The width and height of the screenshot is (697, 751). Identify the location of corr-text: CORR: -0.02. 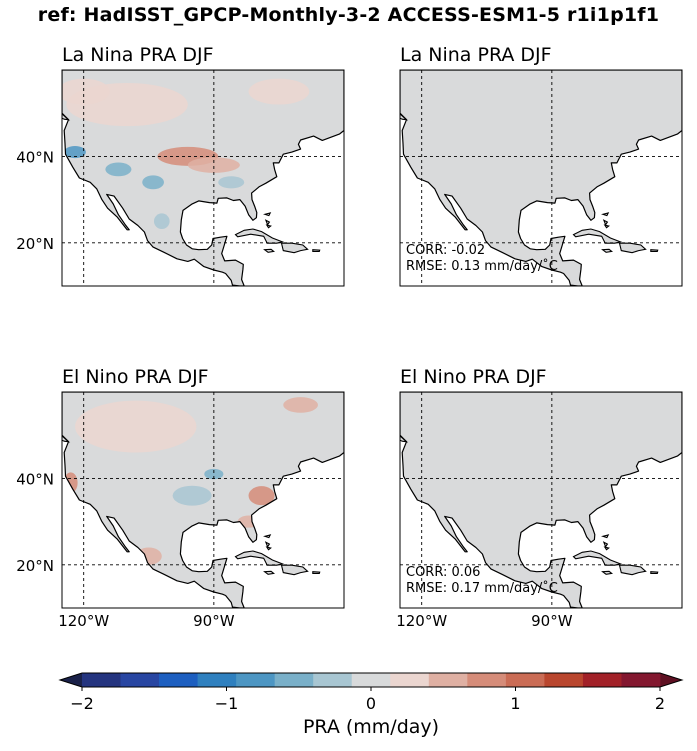
(445, 250).